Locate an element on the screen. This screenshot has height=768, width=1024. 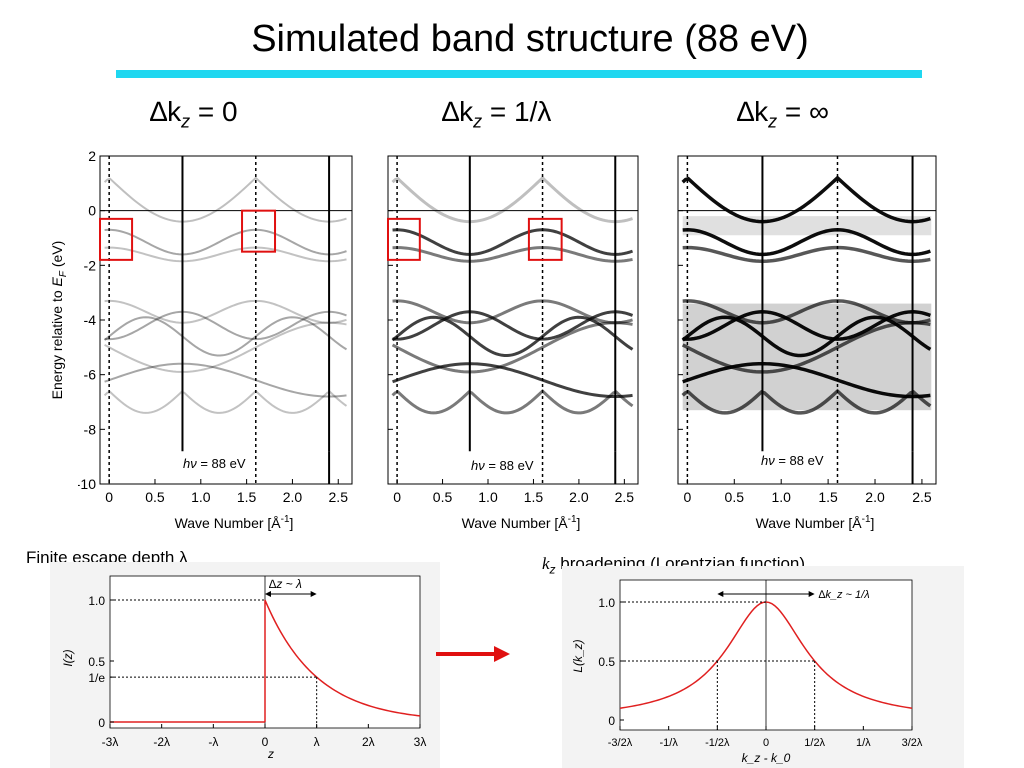
x-tick-label: -3λ is located at coordinates (110, 742).